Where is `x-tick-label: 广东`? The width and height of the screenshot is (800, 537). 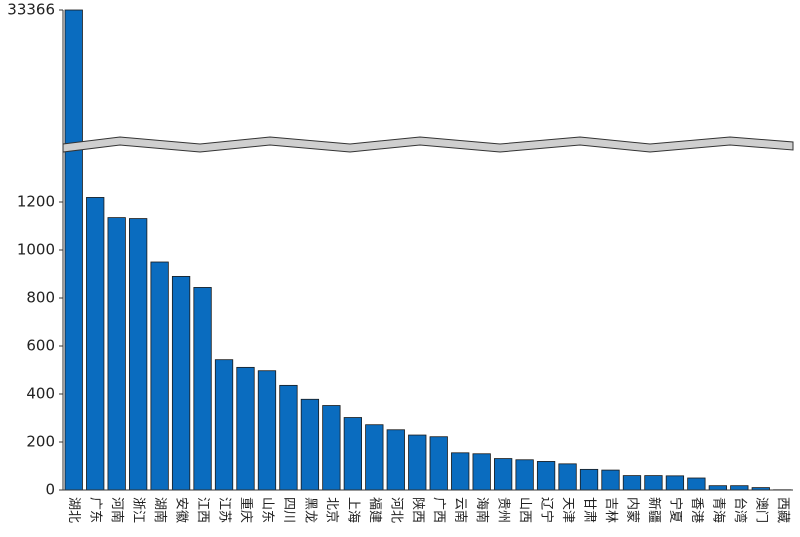 x-tick-label: 广东 is located at coordinates (95, 510).